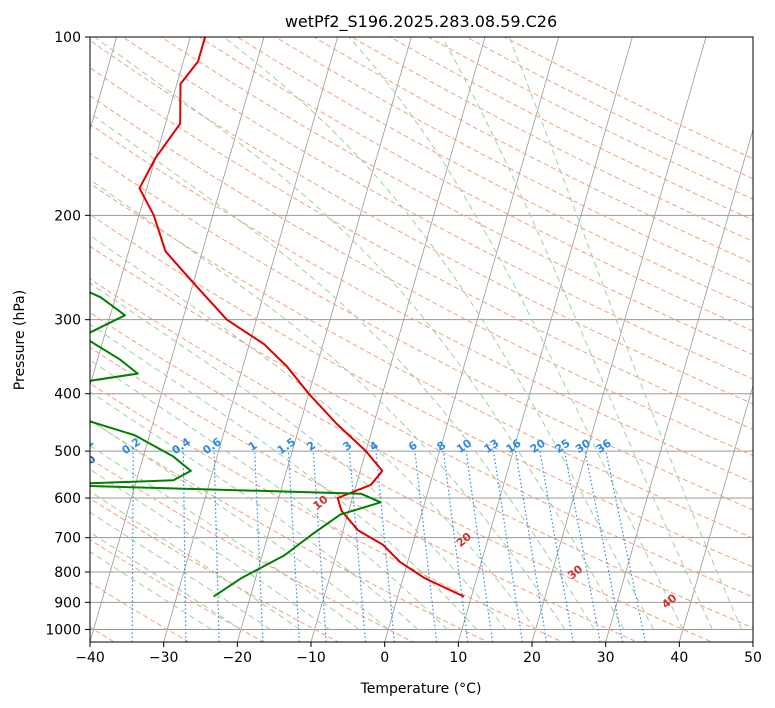 The width and height of the screenshot is (775, 708). What do you see at coordinates (67, 395) in the screenshot?
I see `y-tick-label: 400` at bounding box center [67, 395].